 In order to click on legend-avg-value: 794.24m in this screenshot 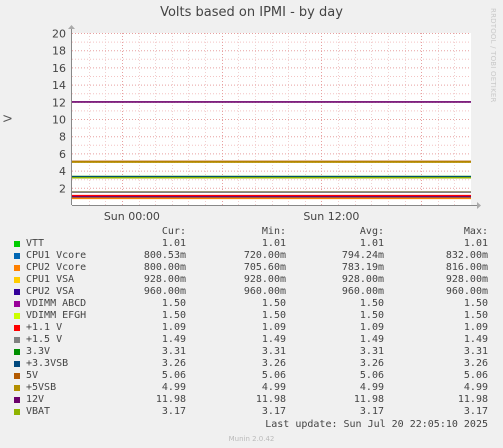, I will do `click(362, 255)`.